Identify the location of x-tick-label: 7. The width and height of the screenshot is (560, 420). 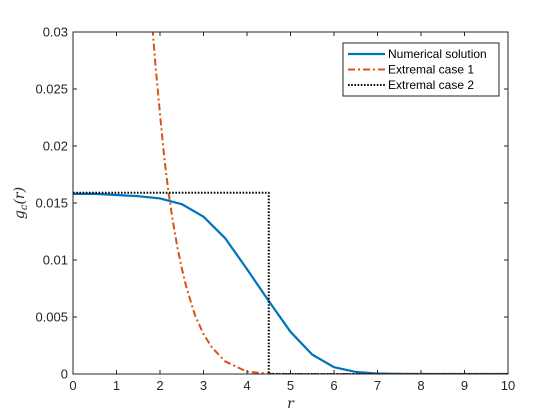
(377, 385).